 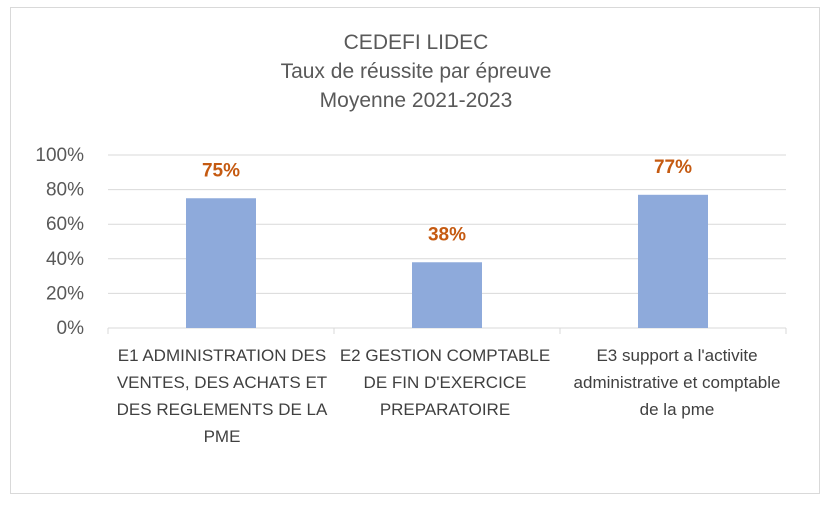 What do you see at coordinates (221, 170) in the screenshot?
I see `data-label-1: 75%` at bounding box center [221, 170].